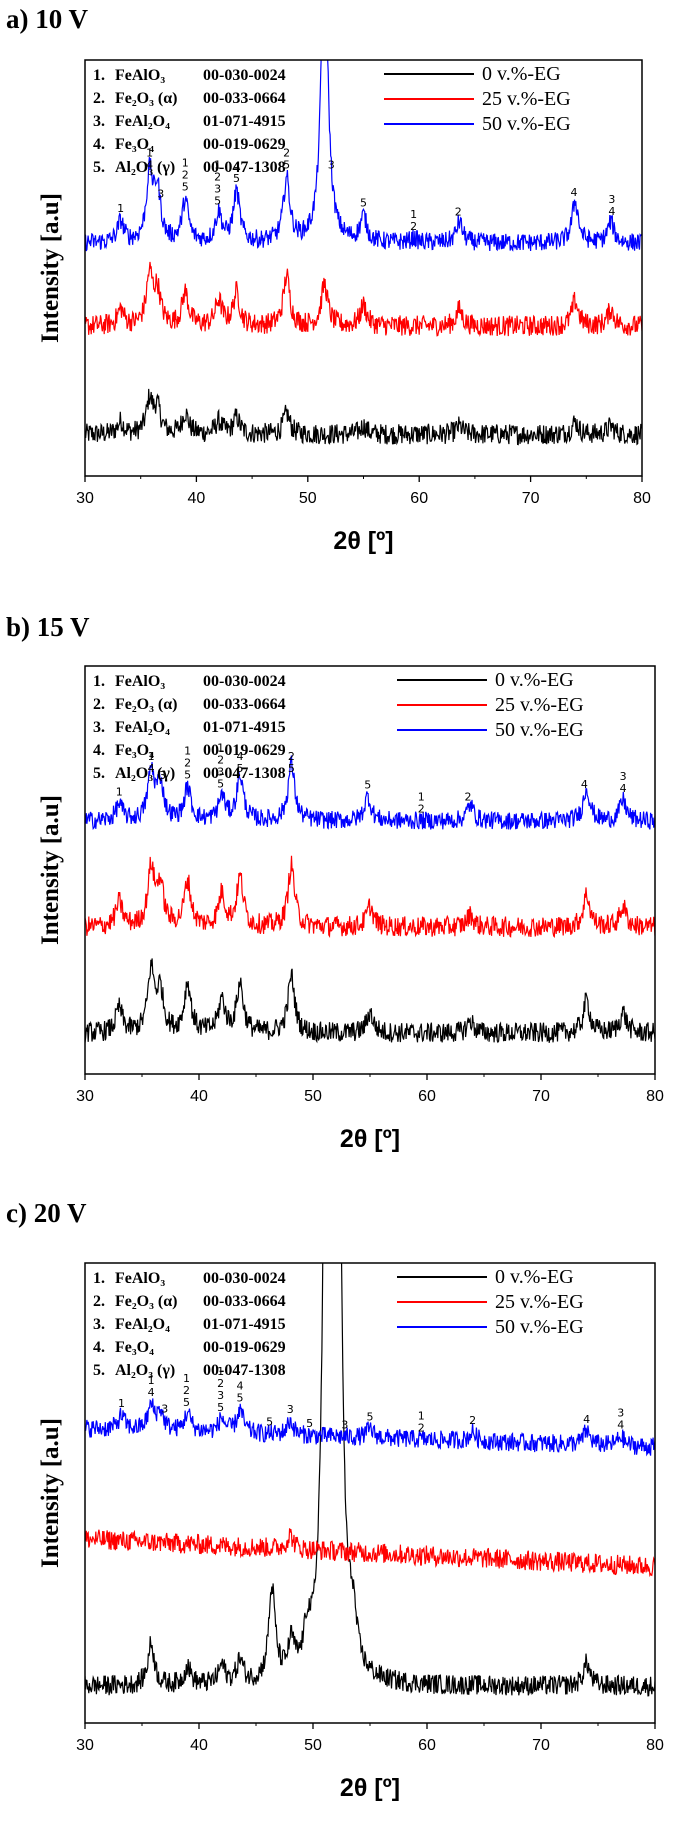  What do you see at coordinates (46, 1213) in the screenshot?
I see `panel-title: c) 20 V` at bounding box center [46, 1213].